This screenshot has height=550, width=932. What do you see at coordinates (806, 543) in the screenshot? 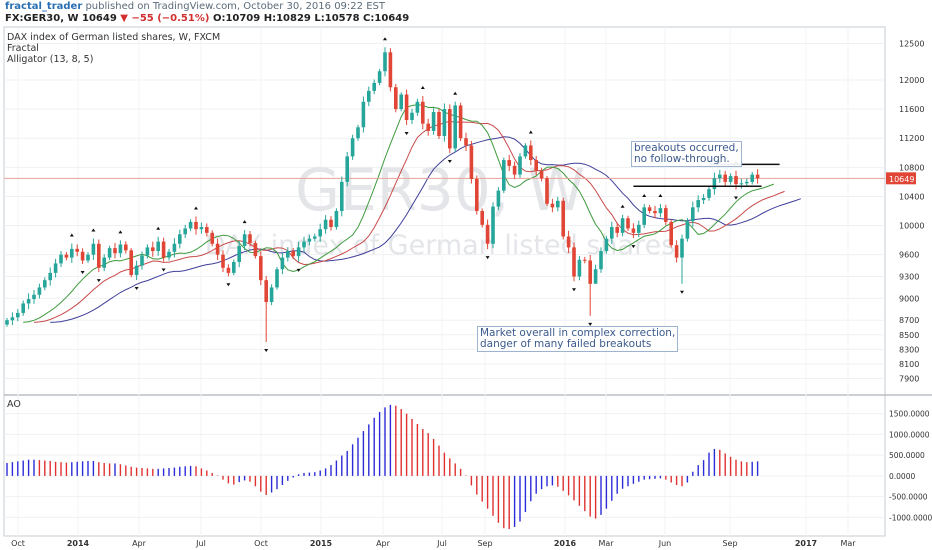
I see `time-tick-label: 2017` at bounding box center [806, 543].